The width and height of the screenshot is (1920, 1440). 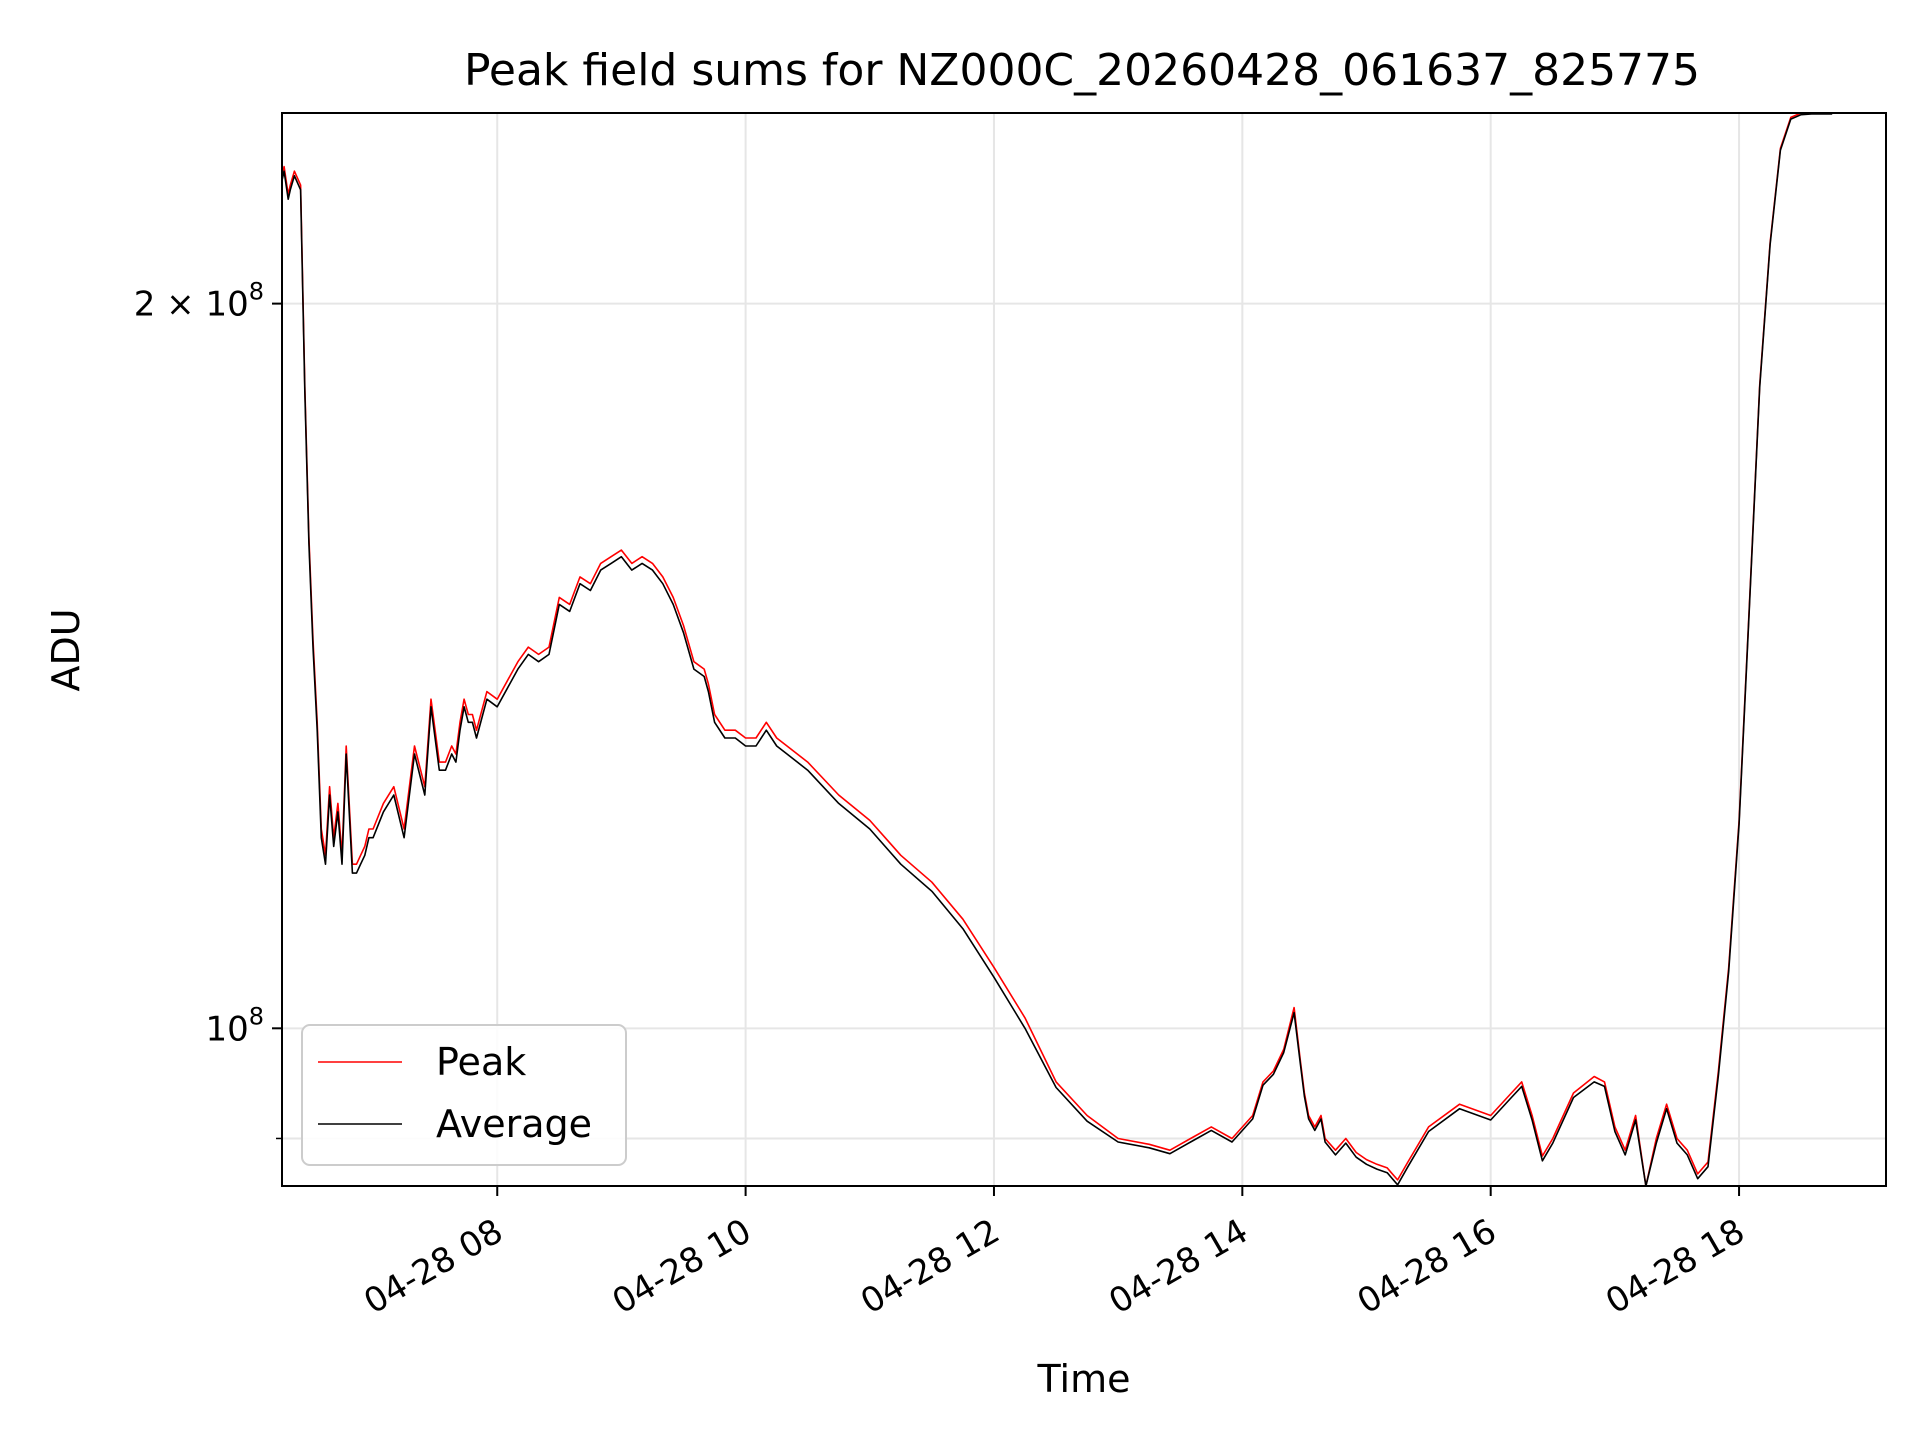 I want to click on legend-label-peak: Peak, so click(x=481, y=1062).